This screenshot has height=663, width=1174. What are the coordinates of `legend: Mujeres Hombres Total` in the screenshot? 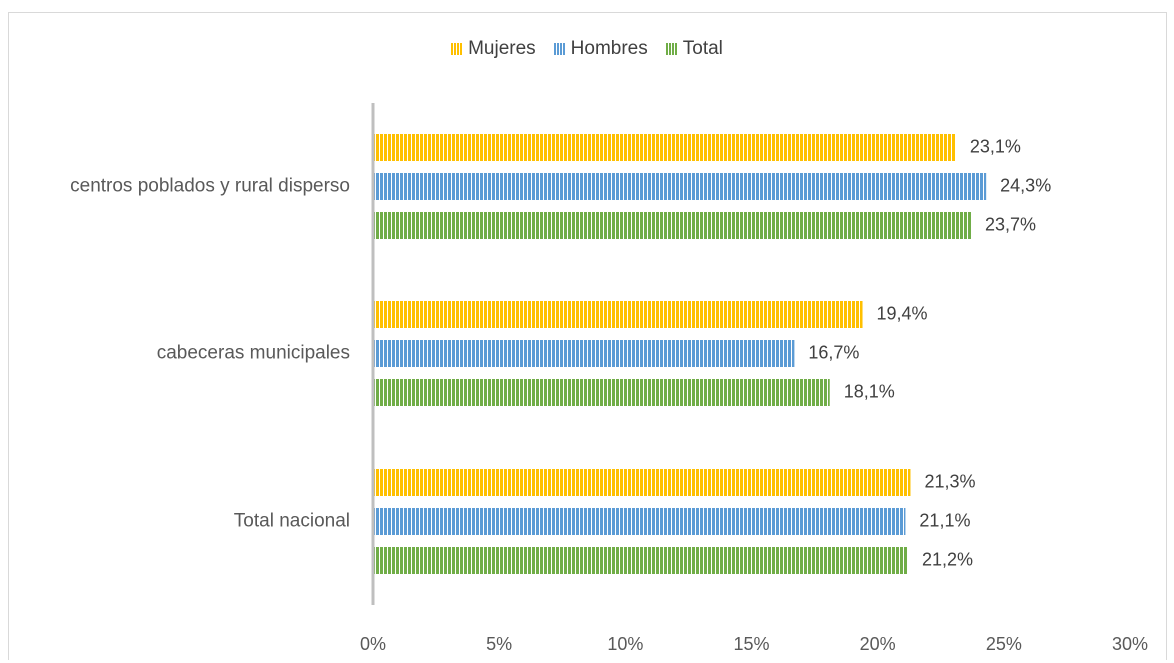 It's located at (587, 49).